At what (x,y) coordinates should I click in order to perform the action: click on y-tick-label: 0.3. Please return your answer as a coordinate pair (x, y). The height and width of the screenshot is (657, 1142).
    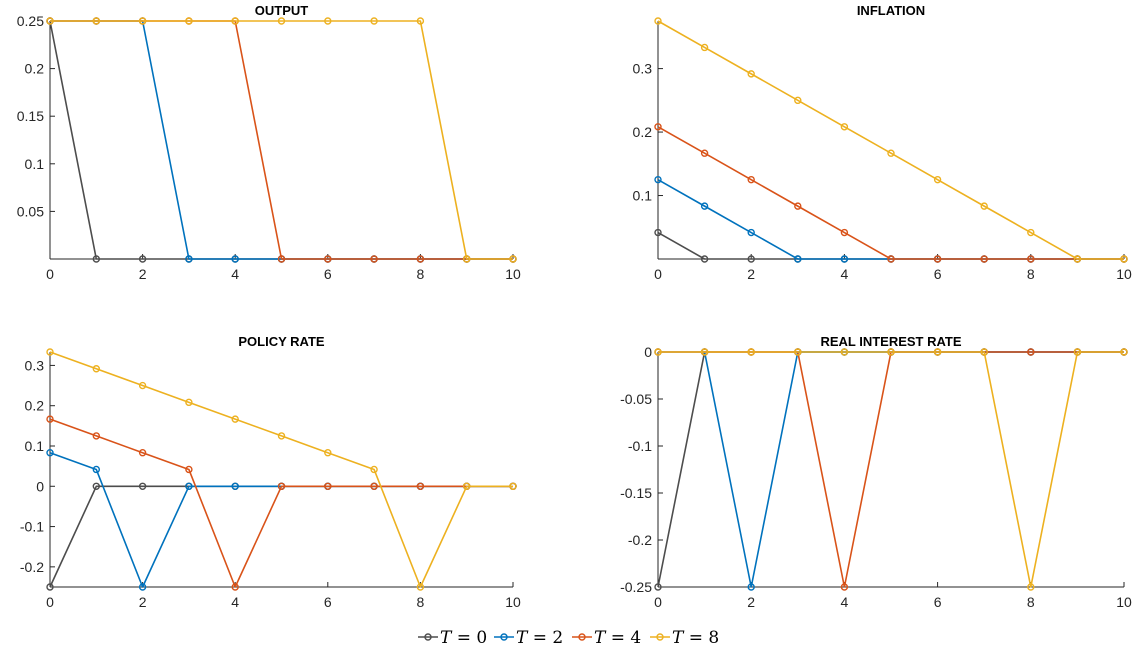
    Looking at the image, I should click on (35, 365).